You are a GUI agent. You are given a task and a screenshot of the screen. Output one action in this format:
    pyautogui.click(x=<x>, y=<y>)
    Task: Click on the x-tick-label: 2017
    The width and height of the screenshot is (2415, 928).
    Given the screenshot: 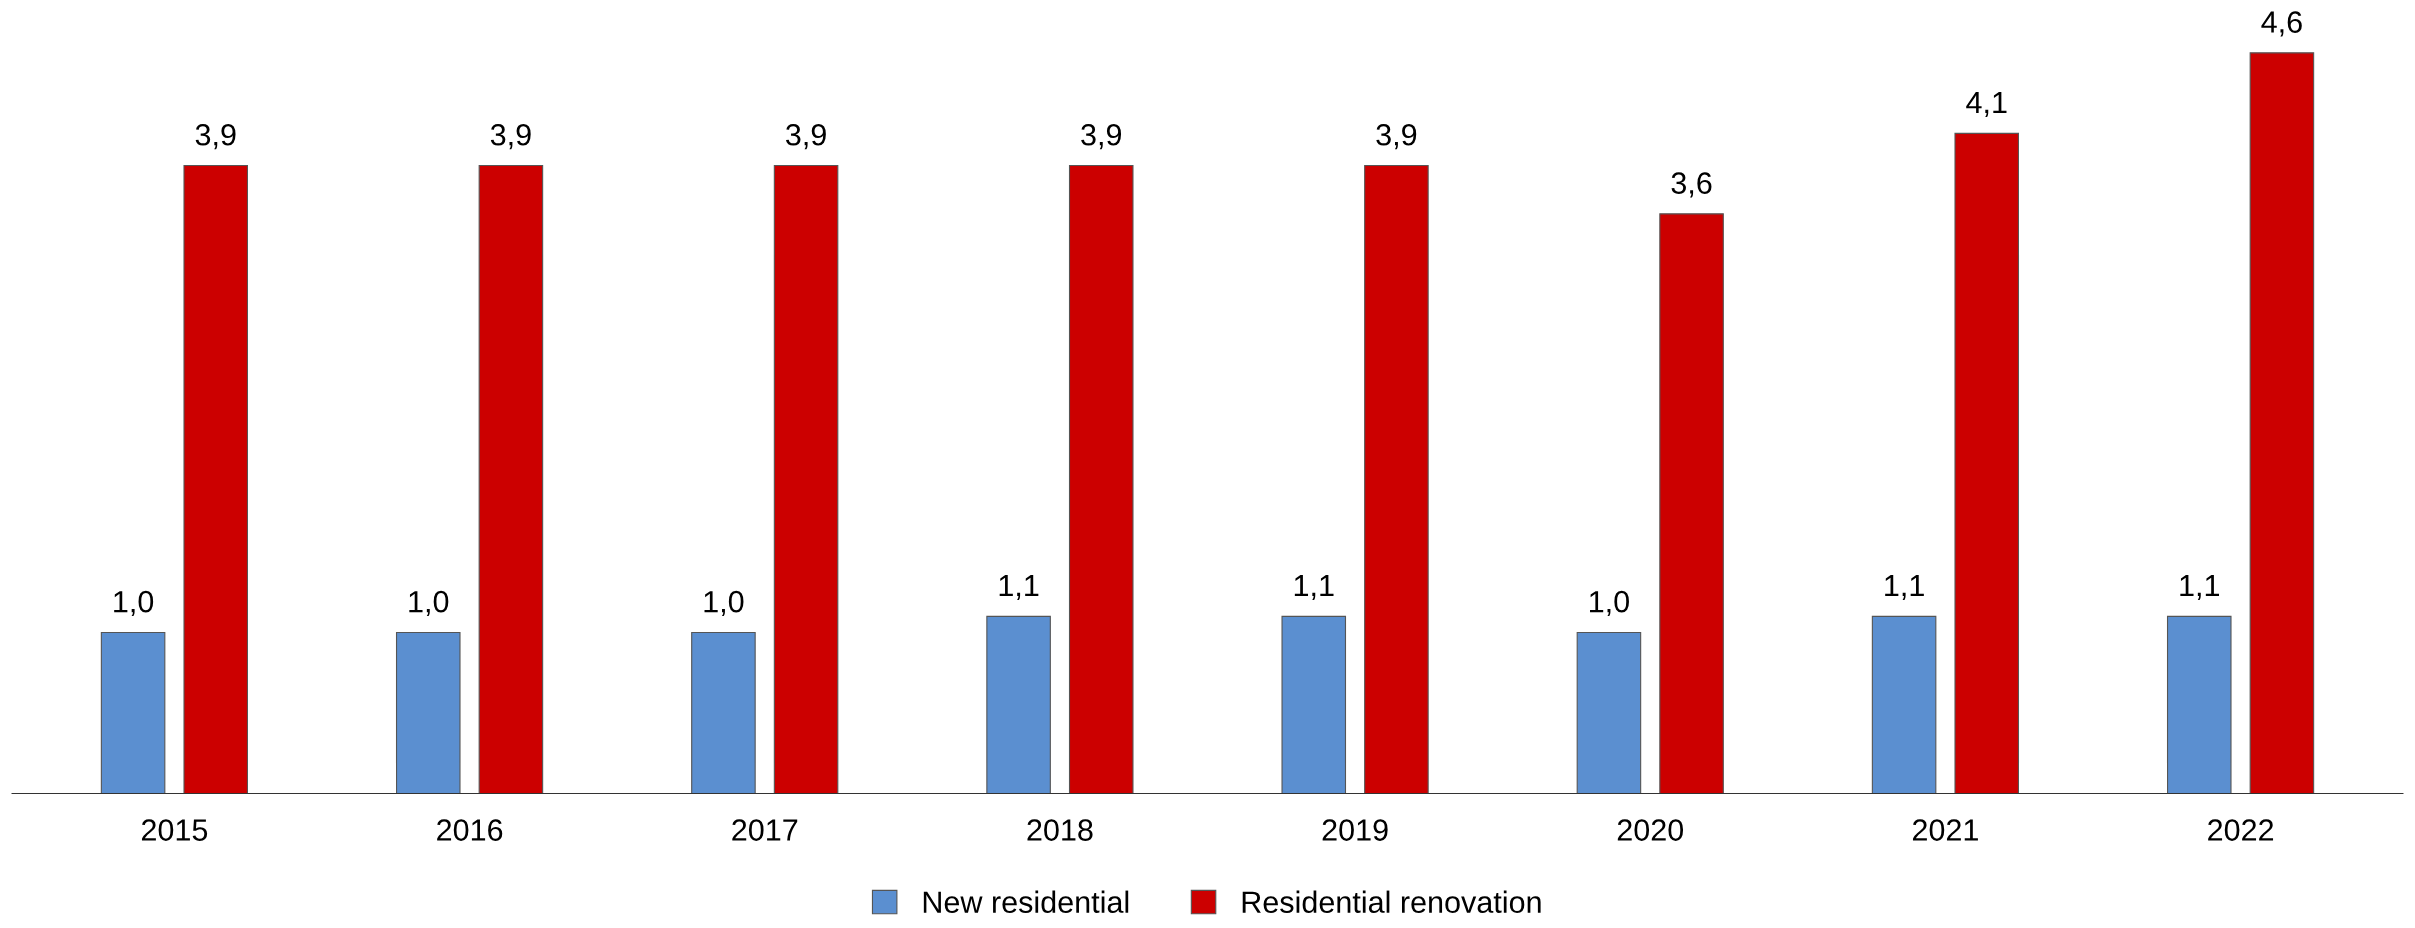 What is the action you would take?
    pyautogui.click(x=765, y=830)
    